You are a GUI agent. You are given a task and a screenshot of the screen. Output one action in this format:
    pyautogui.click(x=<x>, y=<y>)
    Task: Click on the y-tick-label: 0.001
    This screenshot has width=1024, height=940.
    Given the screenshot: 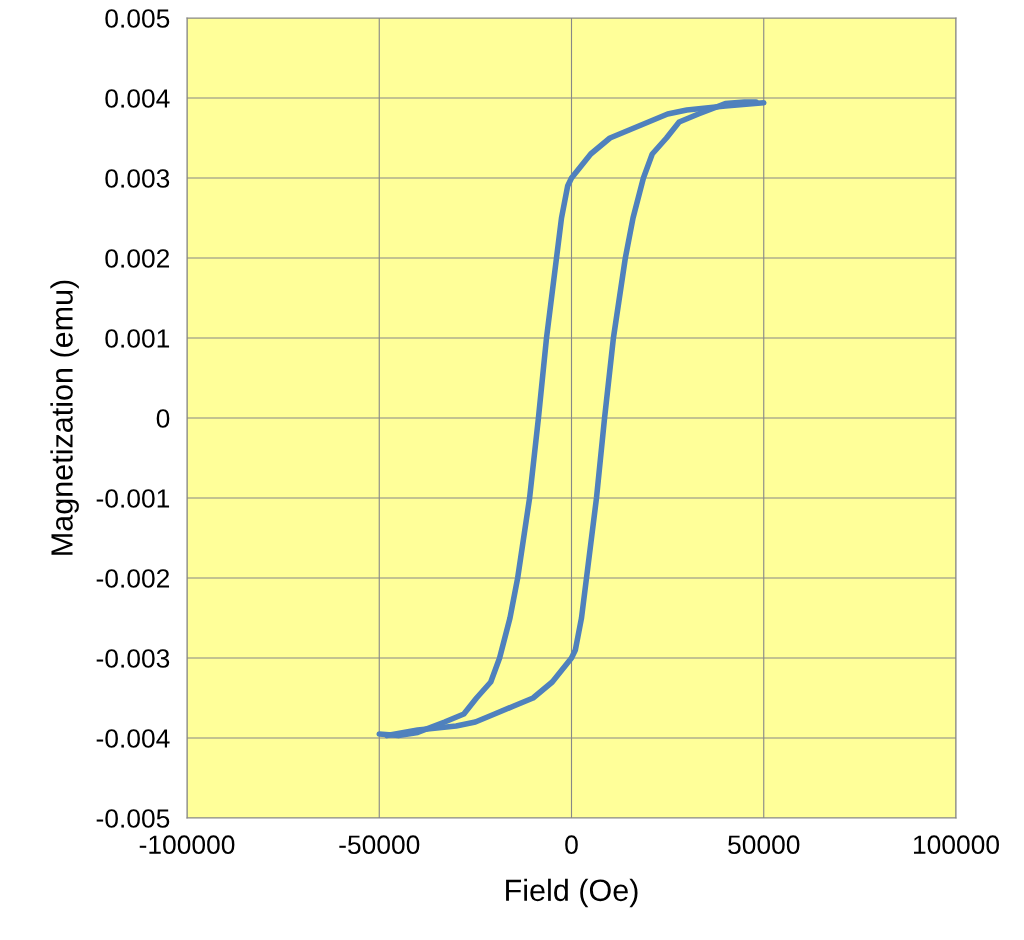 What is the action you would take?
    pyautogui.click(x=137, y=338)
    